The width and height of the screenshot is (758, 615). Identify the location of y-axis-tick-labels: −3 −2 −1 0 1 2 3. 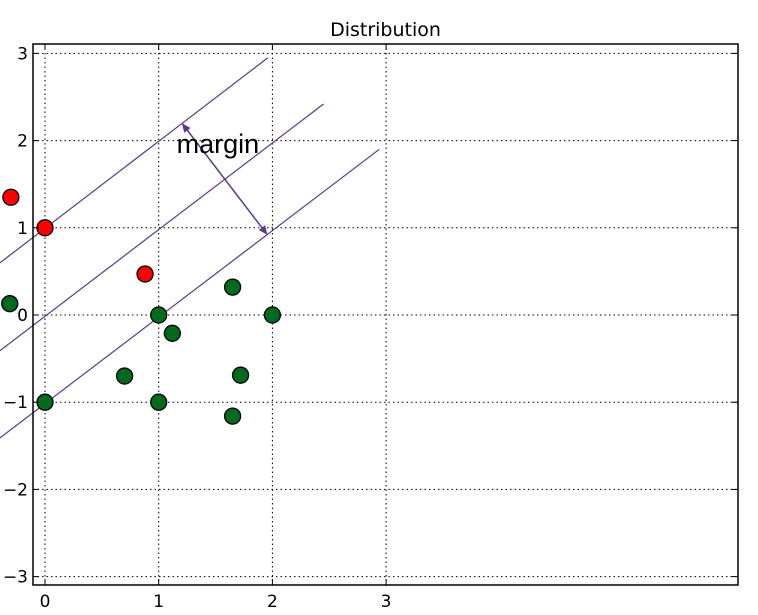
(15, 315).